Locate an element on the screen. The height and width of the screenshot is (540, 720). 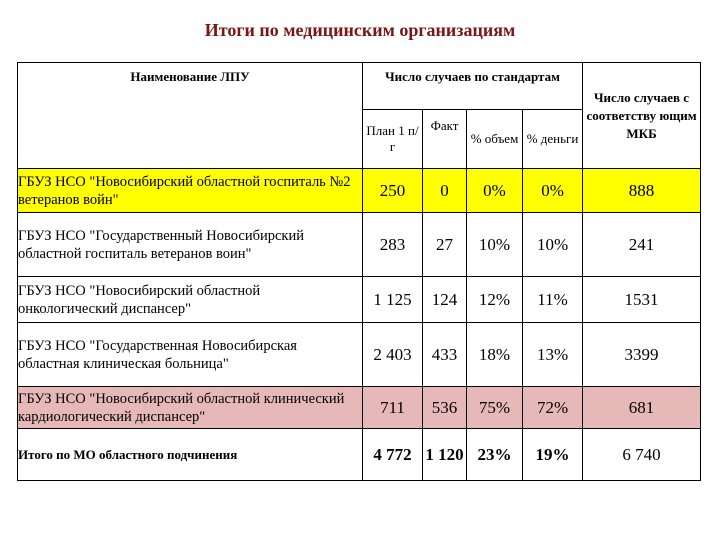
total-fact: 1 120 is located at coordinates (444, 454).